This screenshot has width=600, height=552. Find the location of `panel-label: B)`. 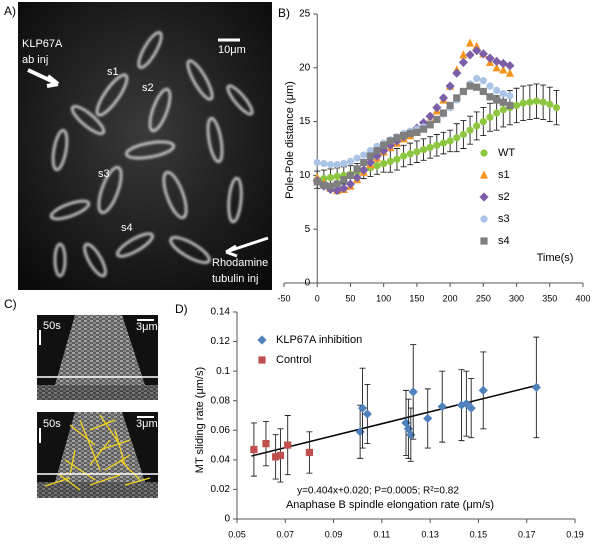

panel-label: B) is located at coordinates (284, 13).